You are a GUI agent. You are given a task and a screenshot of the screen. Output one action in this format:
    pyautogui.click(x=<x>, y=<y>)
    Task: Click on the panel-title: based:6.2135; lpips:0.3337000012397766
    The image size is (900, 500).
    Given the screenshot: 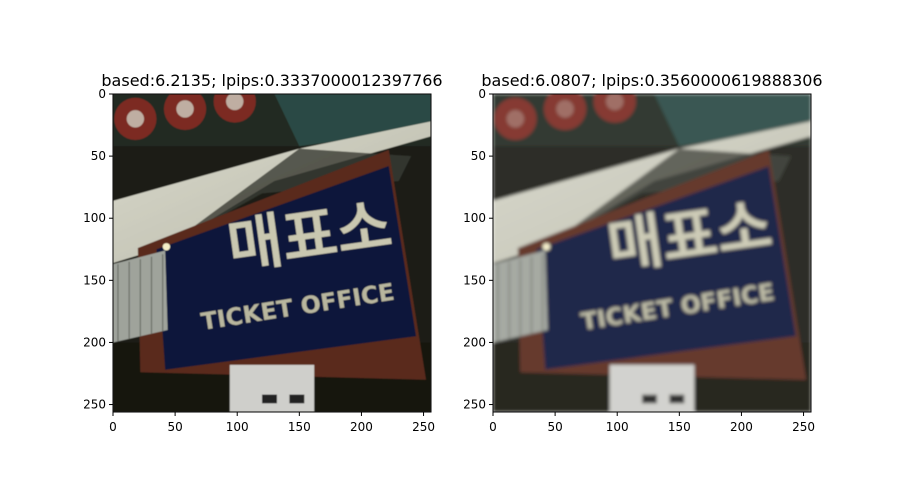 What is the action you would take?
    pyautogui.click(x=271, y=80)
    